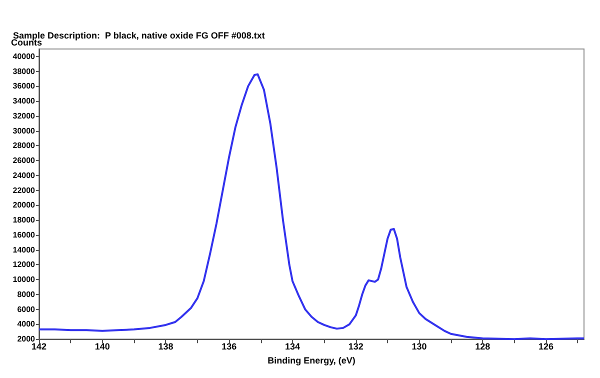 The width and height of the screenshot is (600, 378). Describe the element at coordinates (26, 43) in the screenshot. I see `y-axis-title: Counts` at that location.